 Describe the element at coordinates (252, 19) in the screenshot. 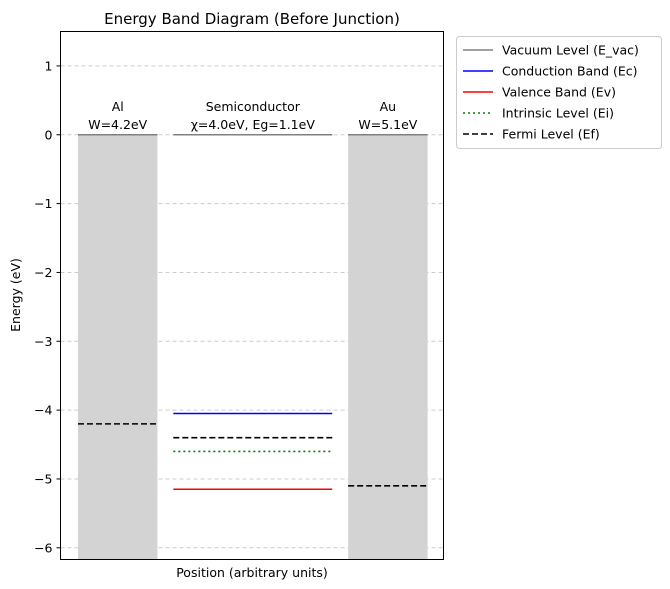

I see `chart-title: Energy Band Diagram (Before Junction)` at that location.